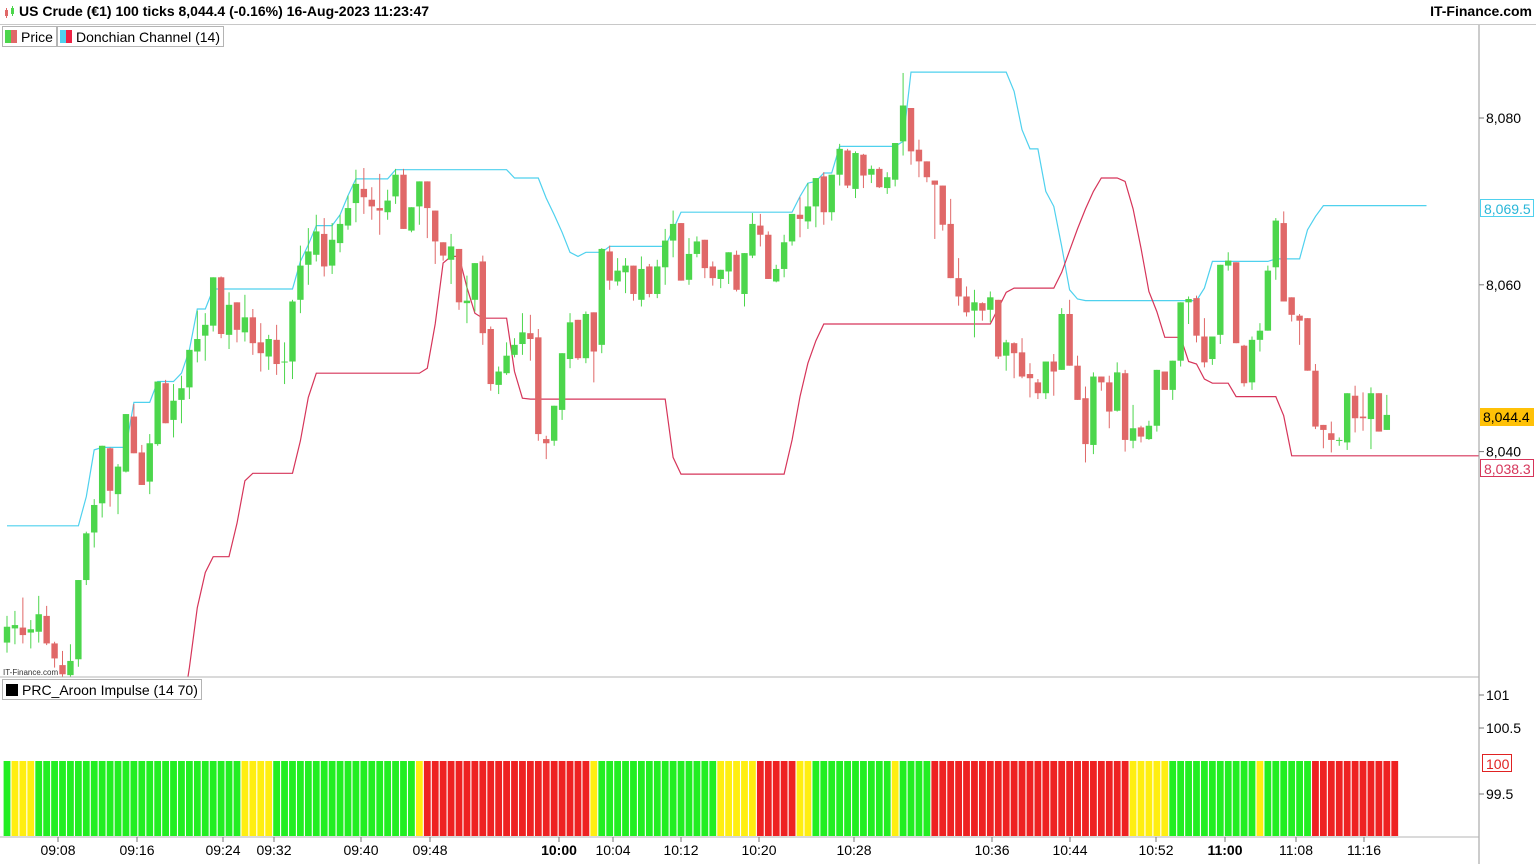 The image size is (1536, 864). What do you see at coordinates (102, 689) in the screenshot?
I see `indicator-legend: PRC_Aroon Impulse (14 70)` at bounding box center [102, 689].